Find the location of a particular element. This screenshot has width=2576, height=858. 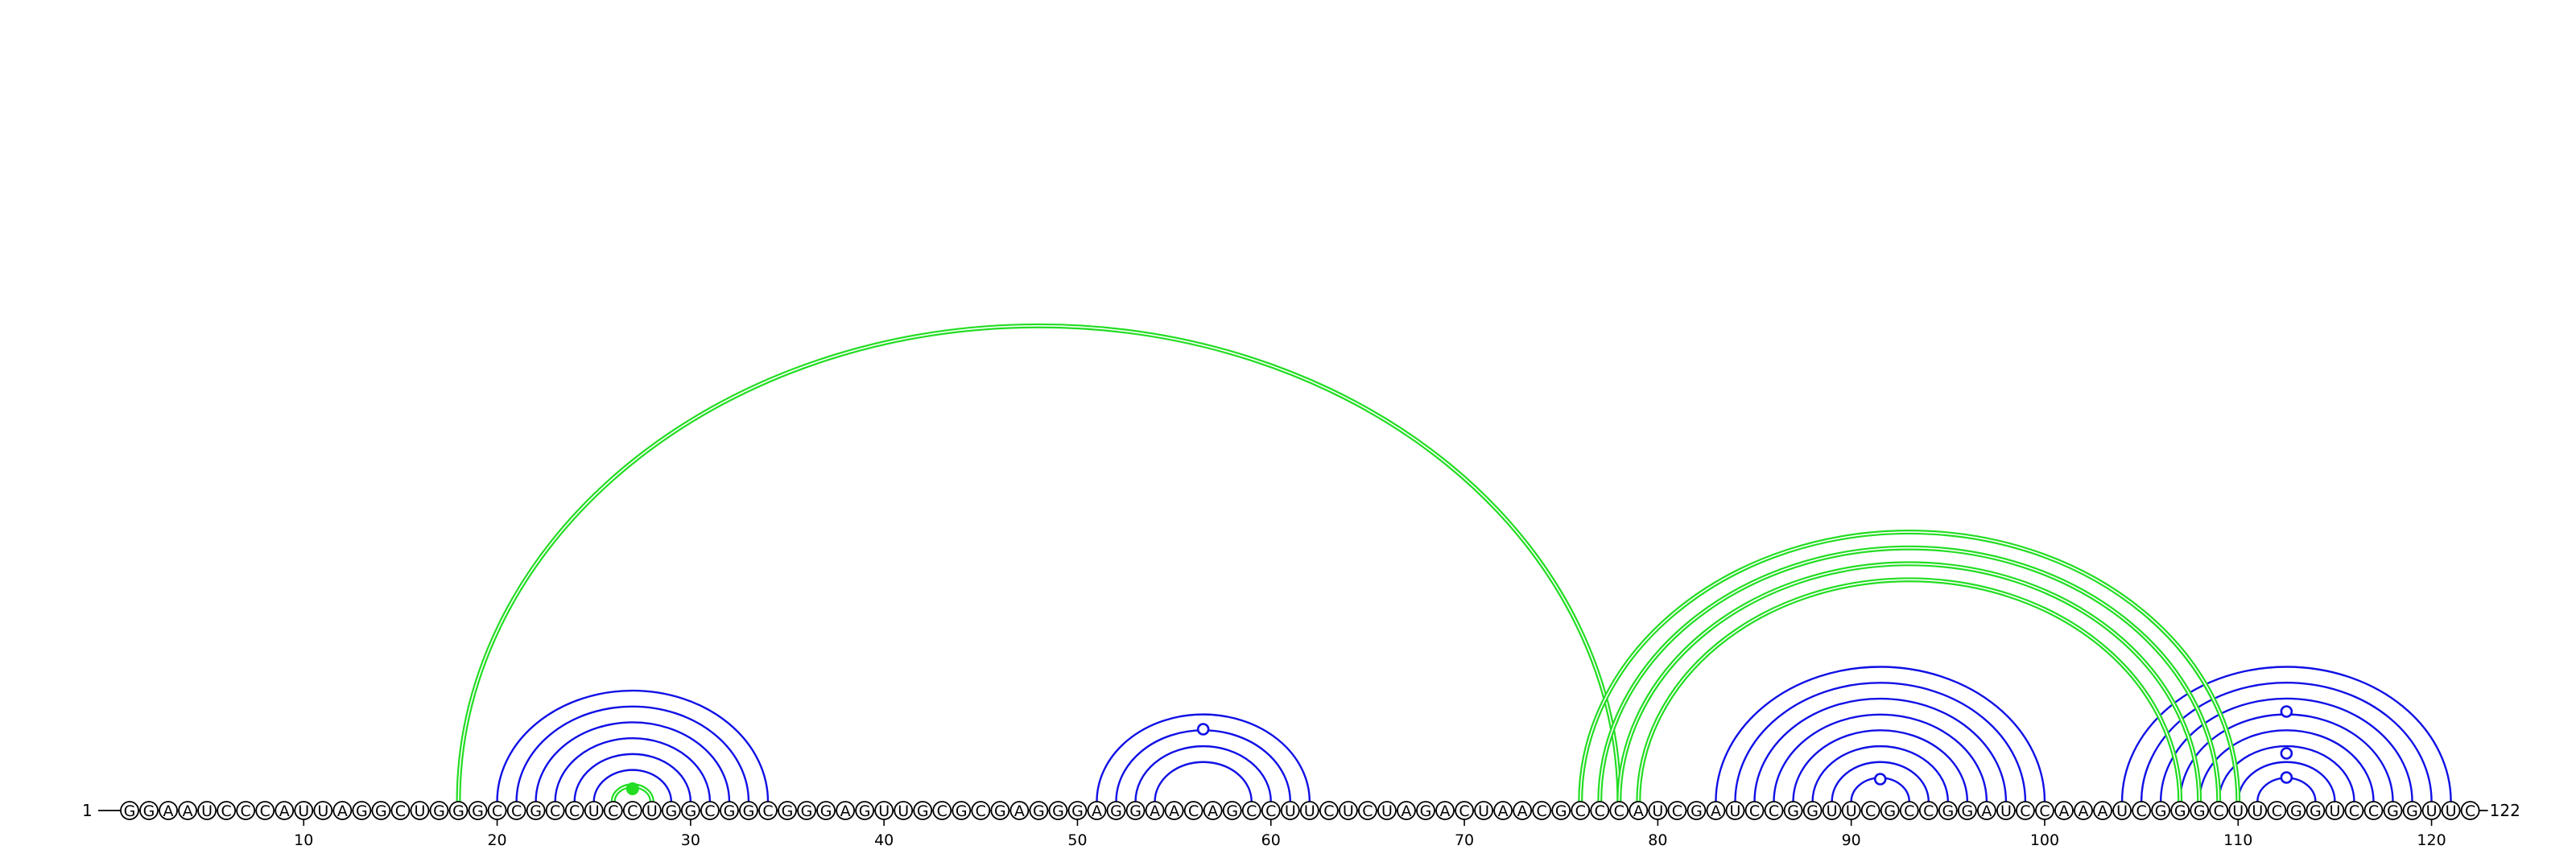

loop-marker-filled is located at coordinates (632, 788).